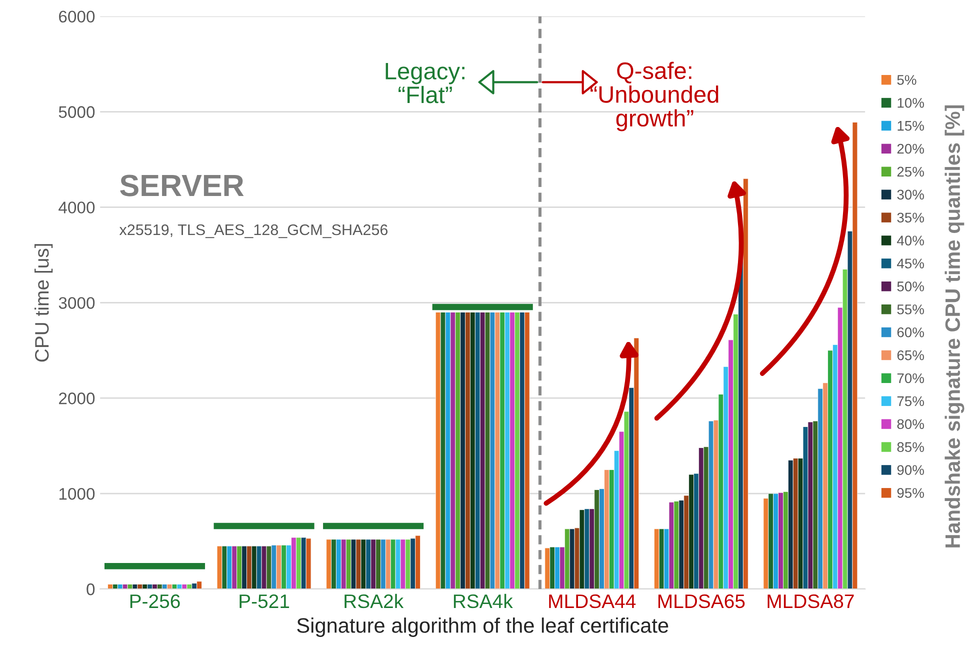  Describe the element at coordinates (910, 332) in the screenshot. I see `legend-label: 60%` at that location.